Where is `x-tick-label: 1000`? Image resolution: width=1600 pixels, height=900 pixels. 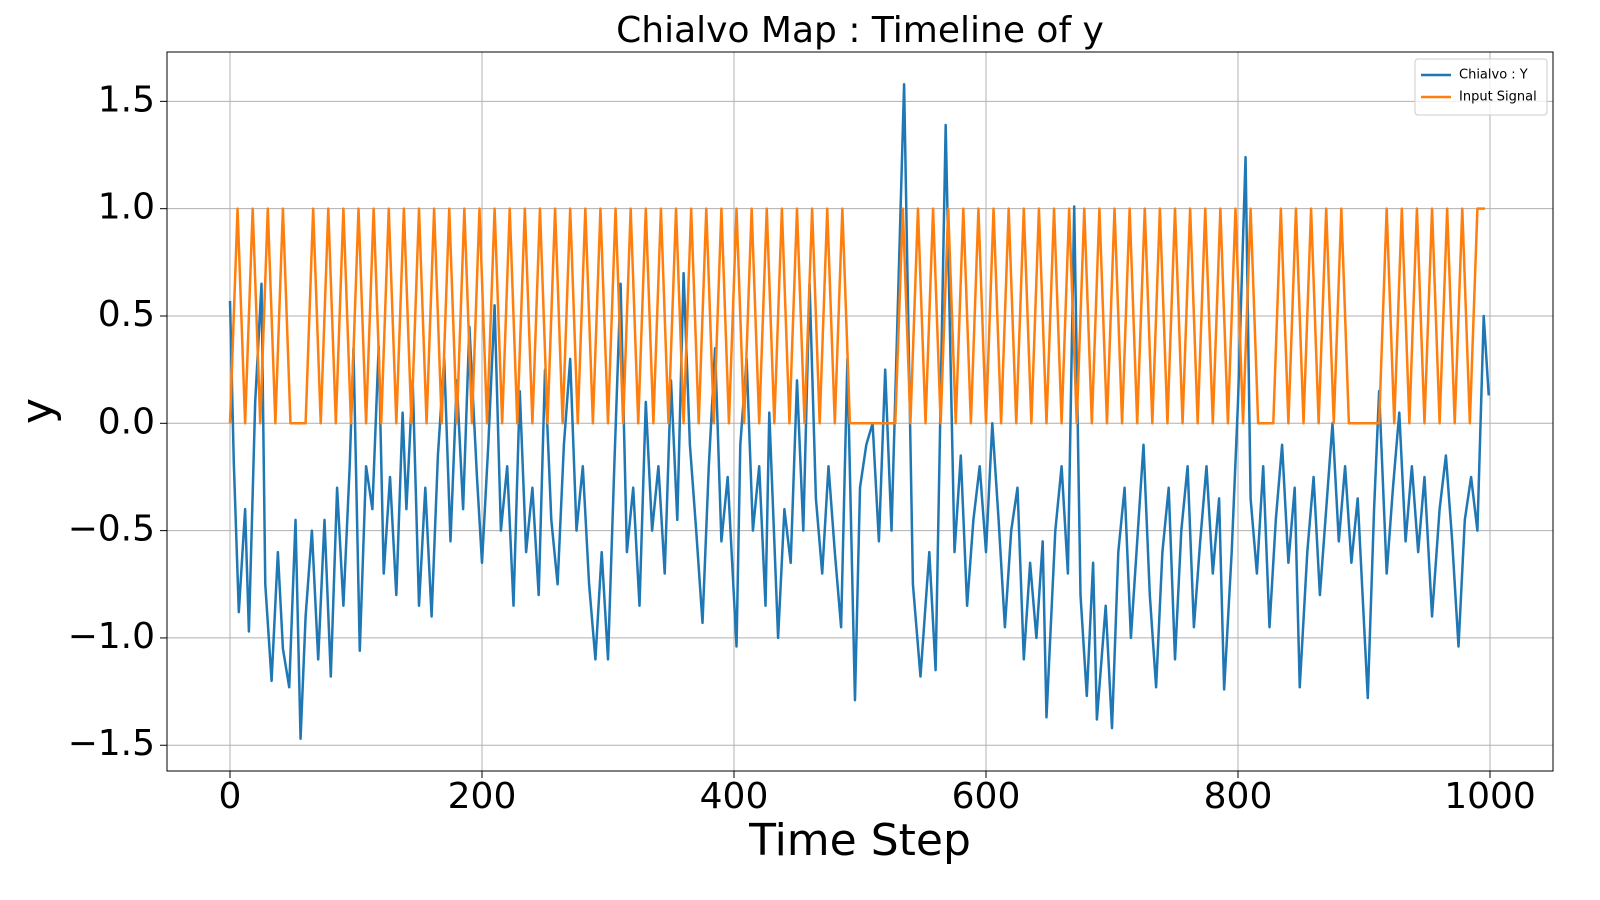 x-tick-label: 1000 is located at coordinates (1490, 796).